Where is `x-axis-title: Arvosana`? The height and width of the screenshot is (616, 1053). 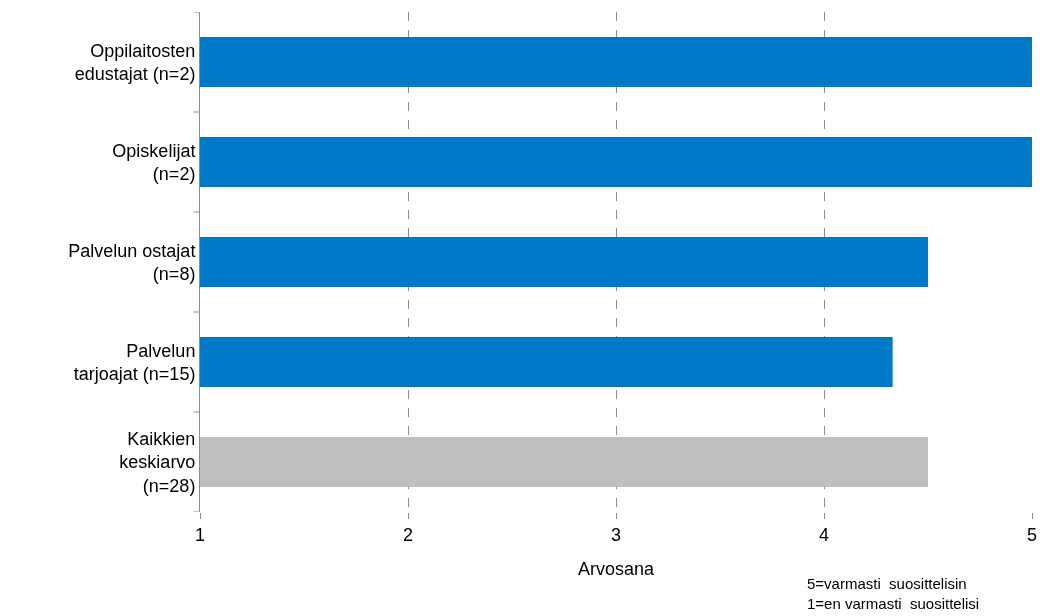 x-axis-title: Arvosana is located at coordinates (616, 568).